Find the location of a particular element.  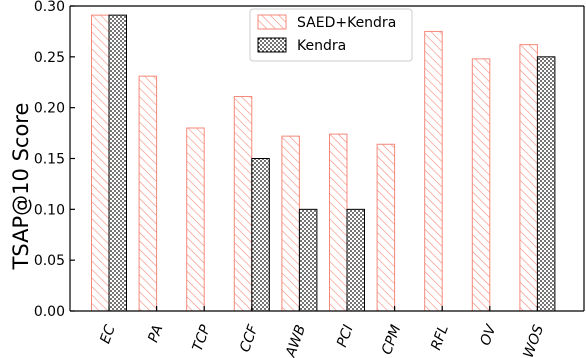

legend: SAED+Kendra Kendra is located at coordinates (331, 35).